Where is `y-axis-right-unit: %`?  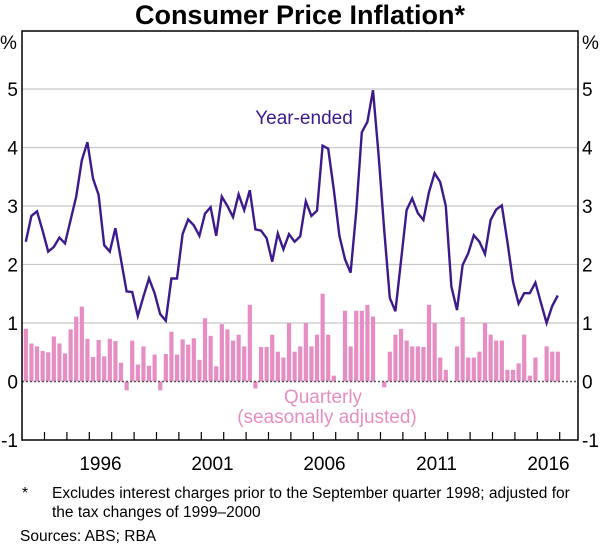 y-axis-right-unit: % is located at coordinates (590, 43).